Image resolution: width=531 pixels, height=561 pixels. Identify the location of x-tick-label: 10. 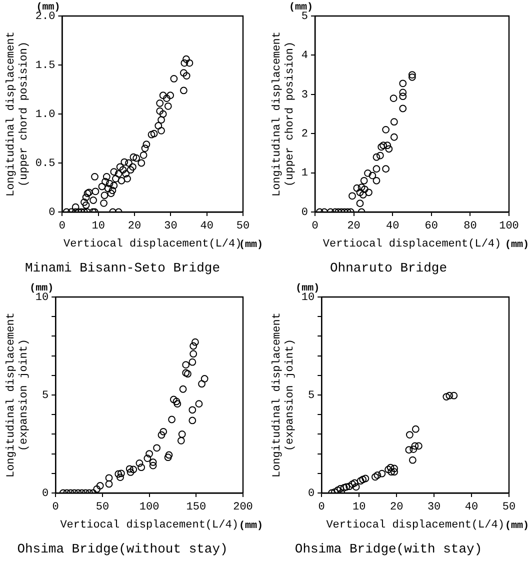
(98, 226).